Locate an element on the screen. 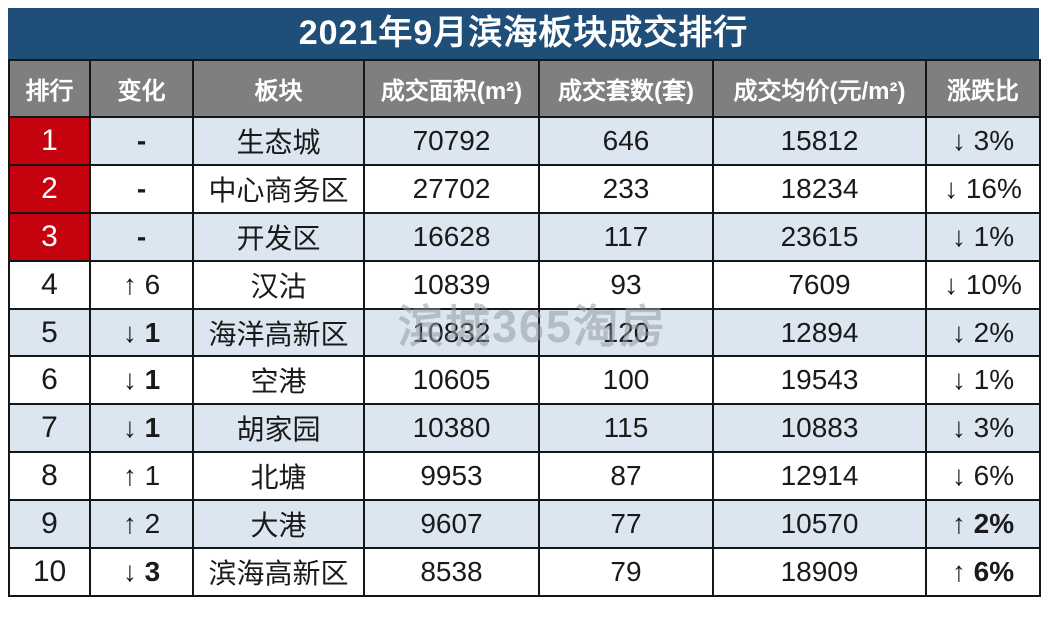 The width and height of the screenshot is (1047, 622). change-cell: ↑ 1 is located at coordinates (141, 476).